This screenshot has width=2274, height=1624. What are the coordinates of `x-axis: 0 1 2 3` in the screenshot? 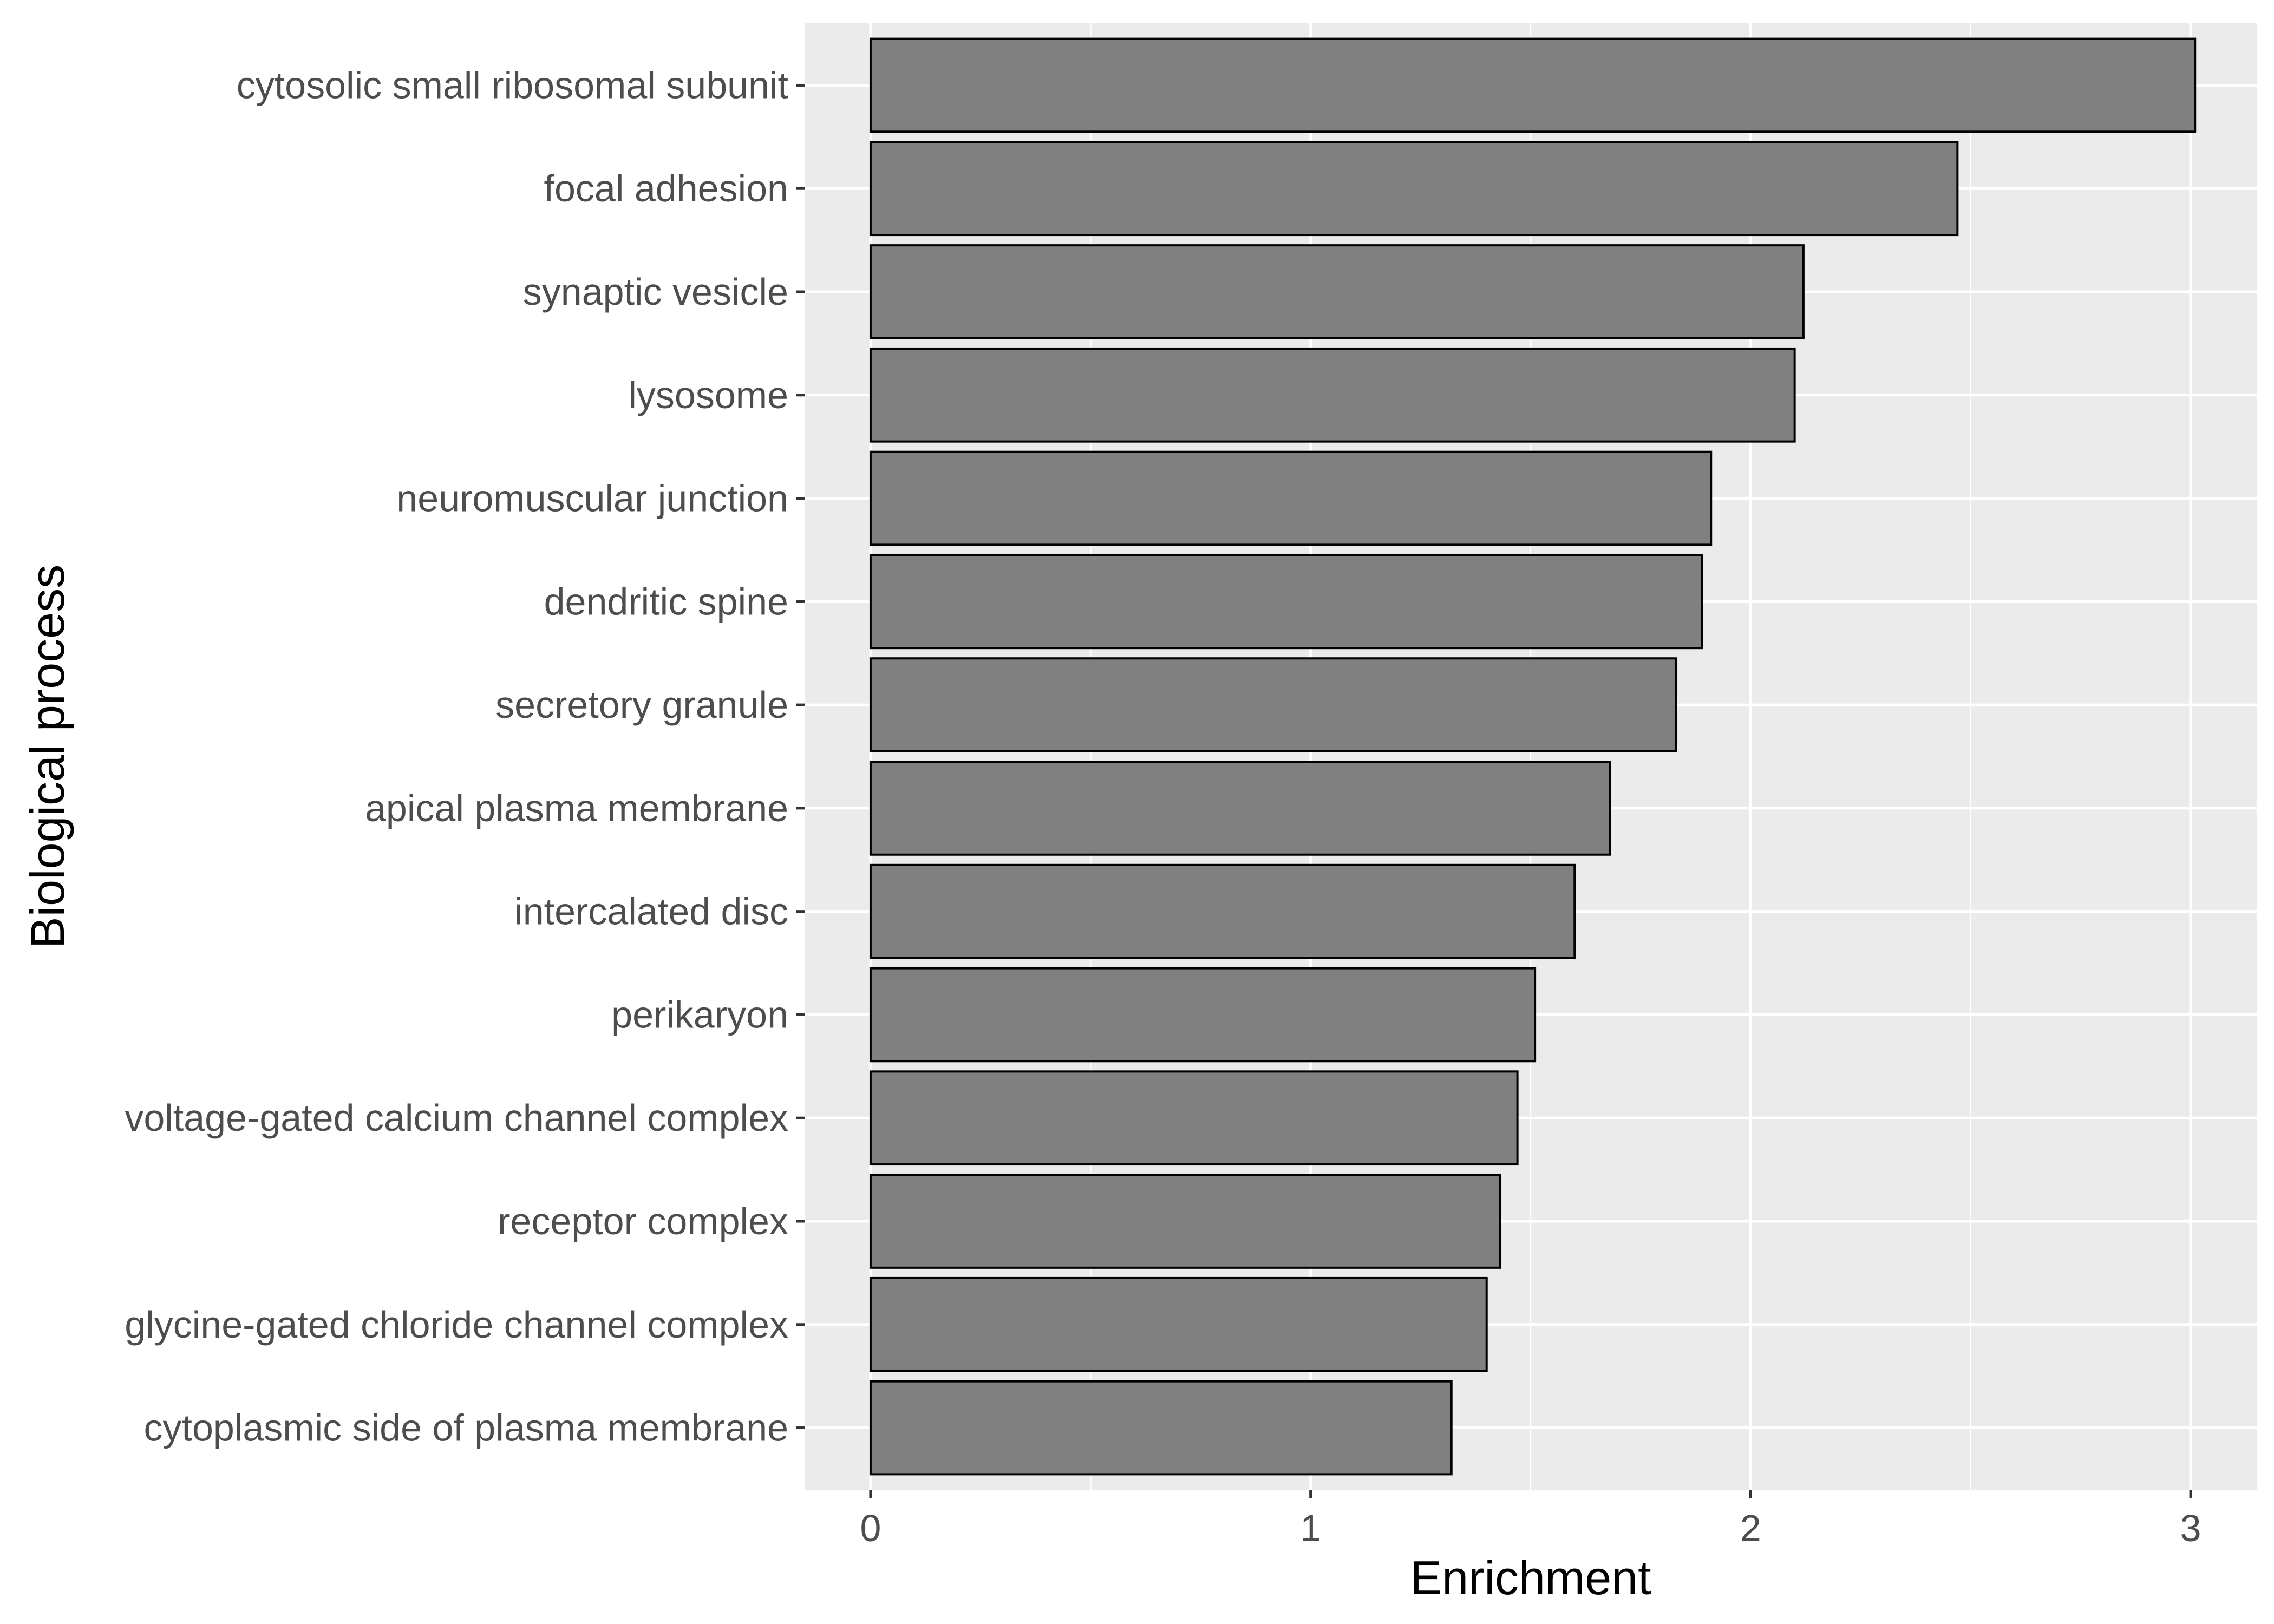 It's located at (1531, 1519).